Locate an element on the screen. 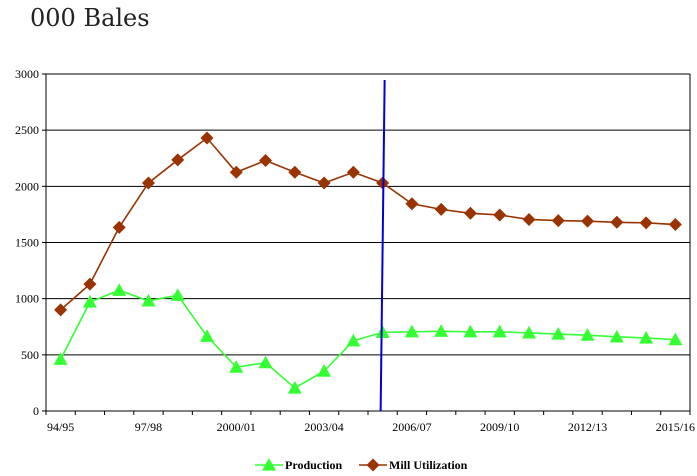 The width and height of the screenshot is (697, 476). y-tick-label-0: 0 is located at coordinates (36, 411).